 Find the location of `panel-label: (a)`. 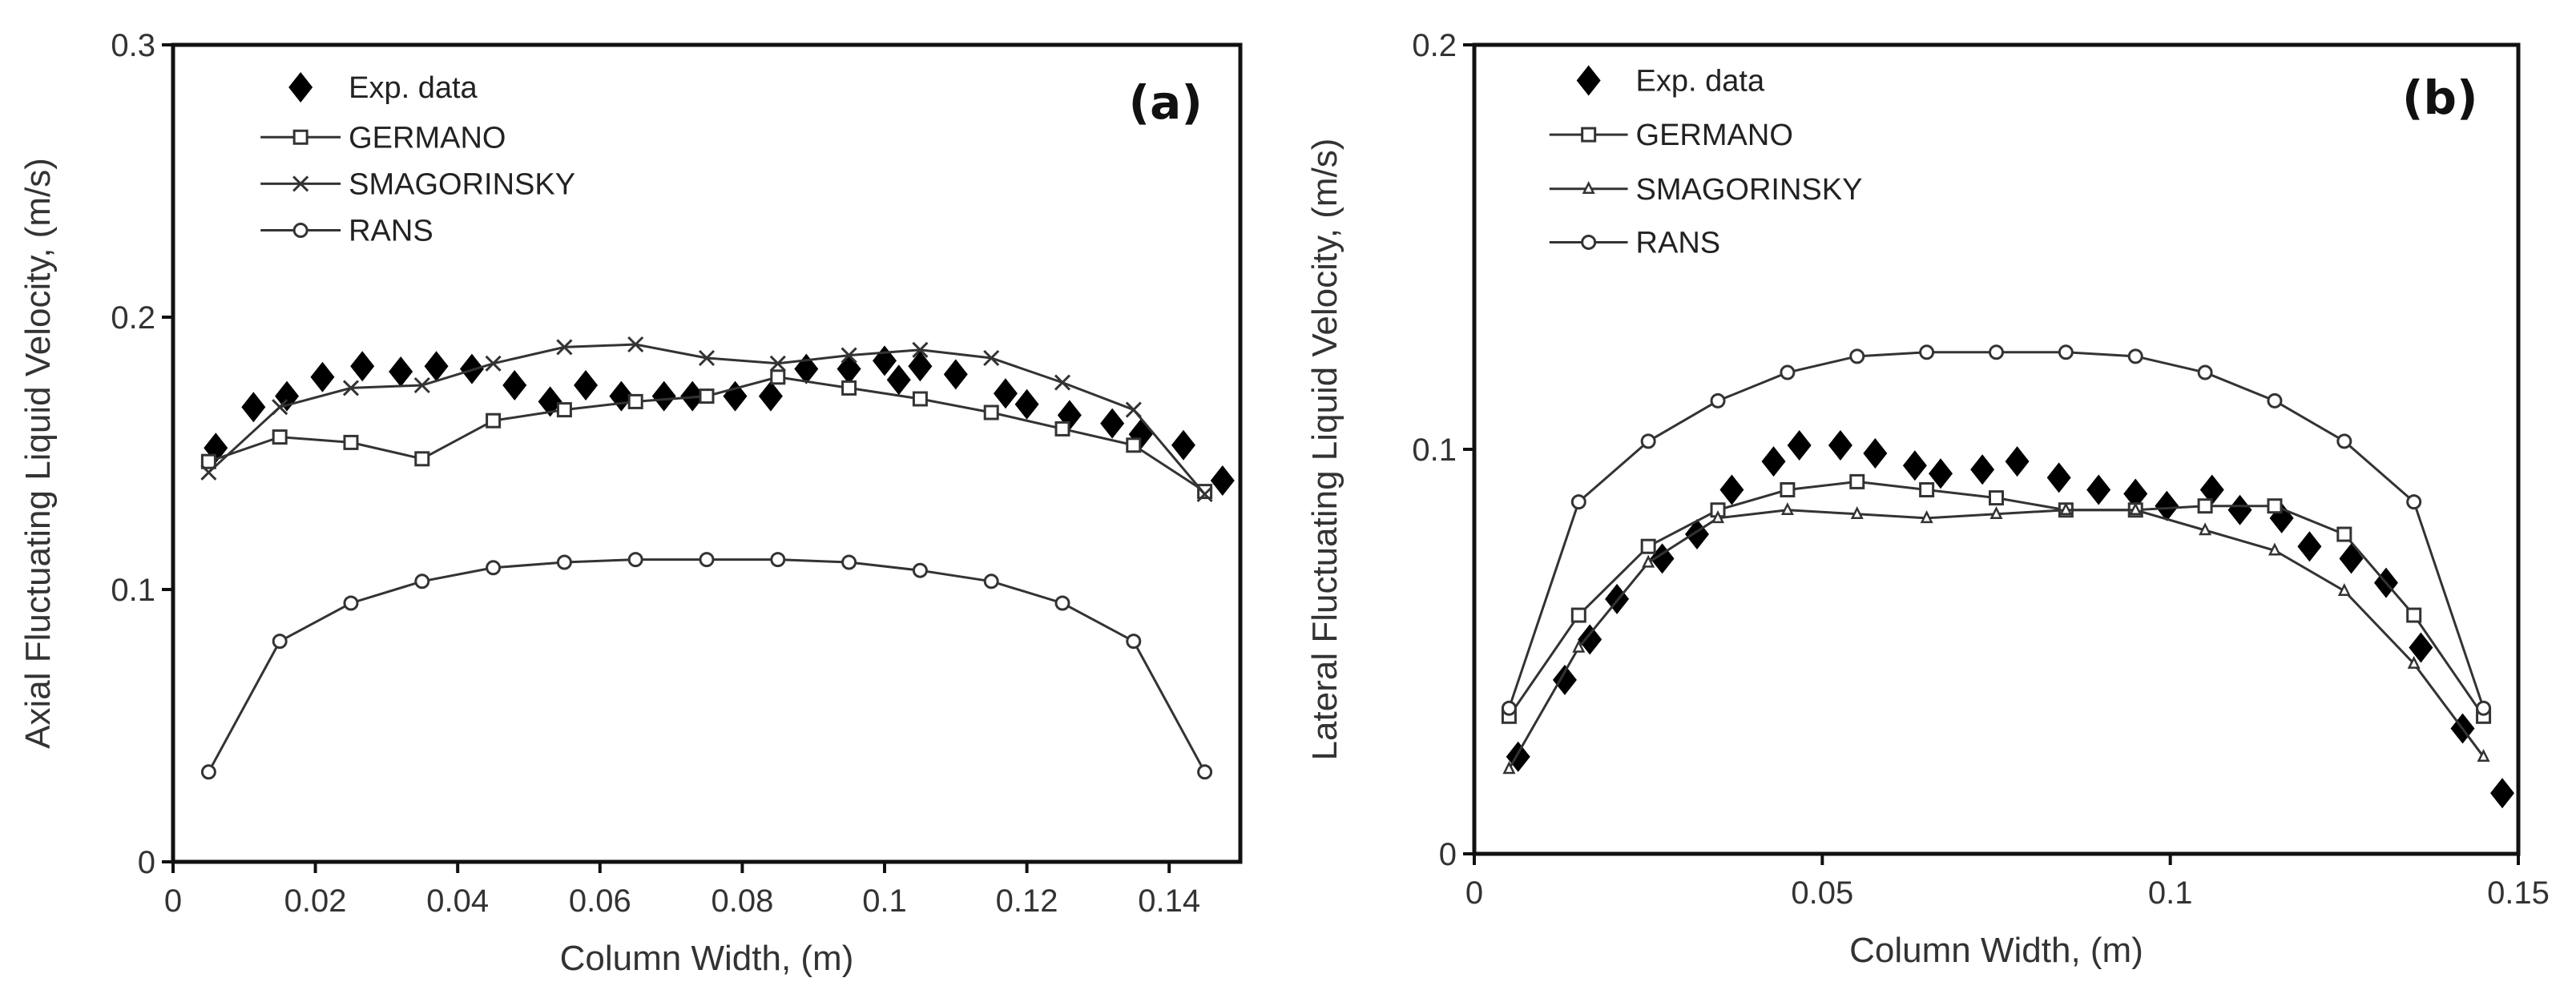

panel-label: (a) is located at coordinates (1166, 102).